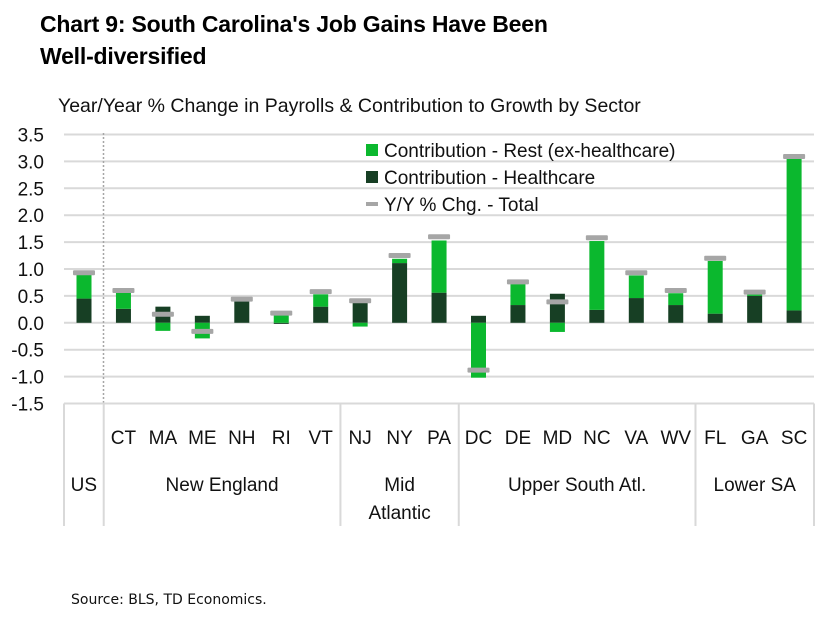 The image size is (828, 618). I want to click on category-label-pa: PA, so click(439, 438).